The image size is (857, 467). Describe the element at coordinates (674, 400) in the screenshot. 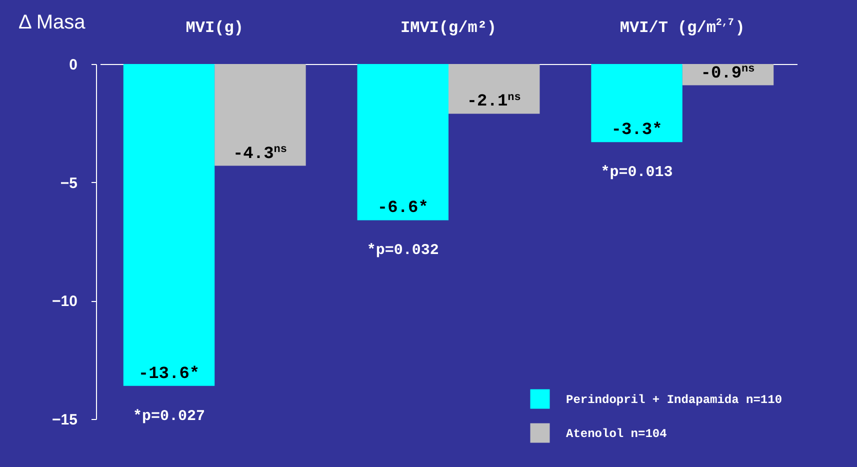

I see `legend-label: Perindopril + Indapamida n=110` at that location.